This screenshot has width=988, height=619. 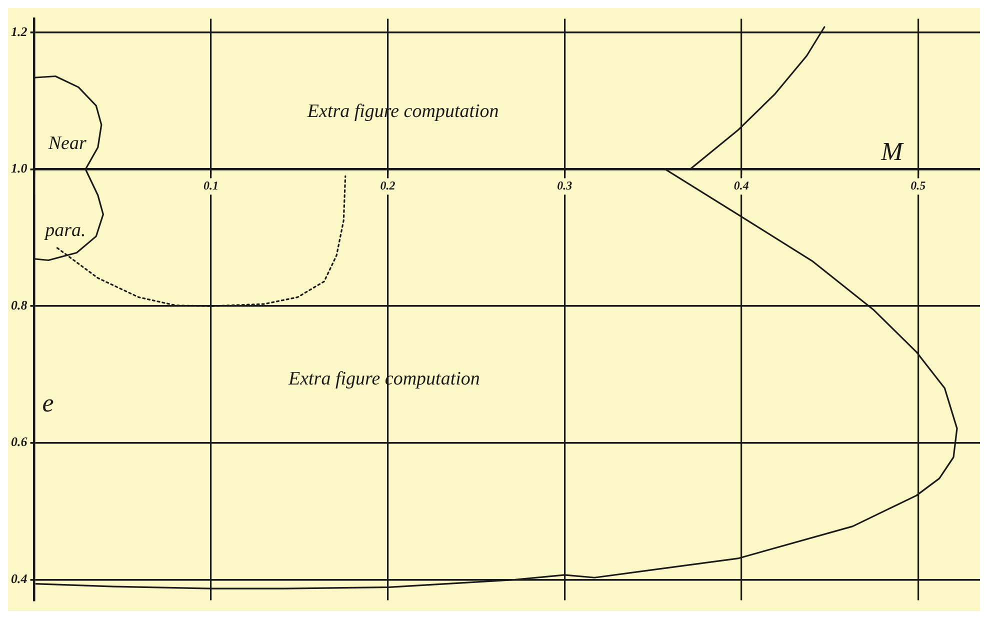 I want to click on x-tick-label: 0.2, so click(x=388, y=185).